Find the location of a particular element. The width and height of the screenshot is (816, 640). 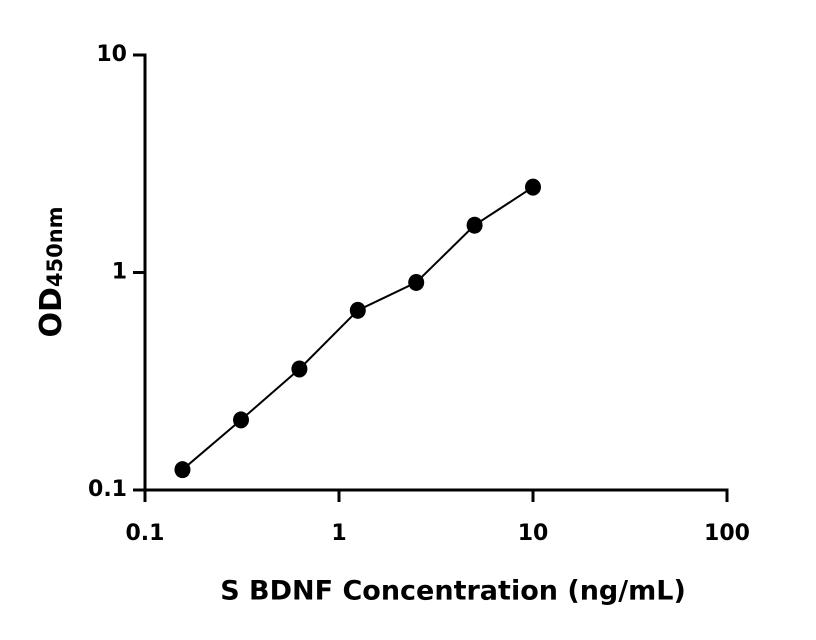

x-tick-label: 10 is located at coordinates (533, 533).